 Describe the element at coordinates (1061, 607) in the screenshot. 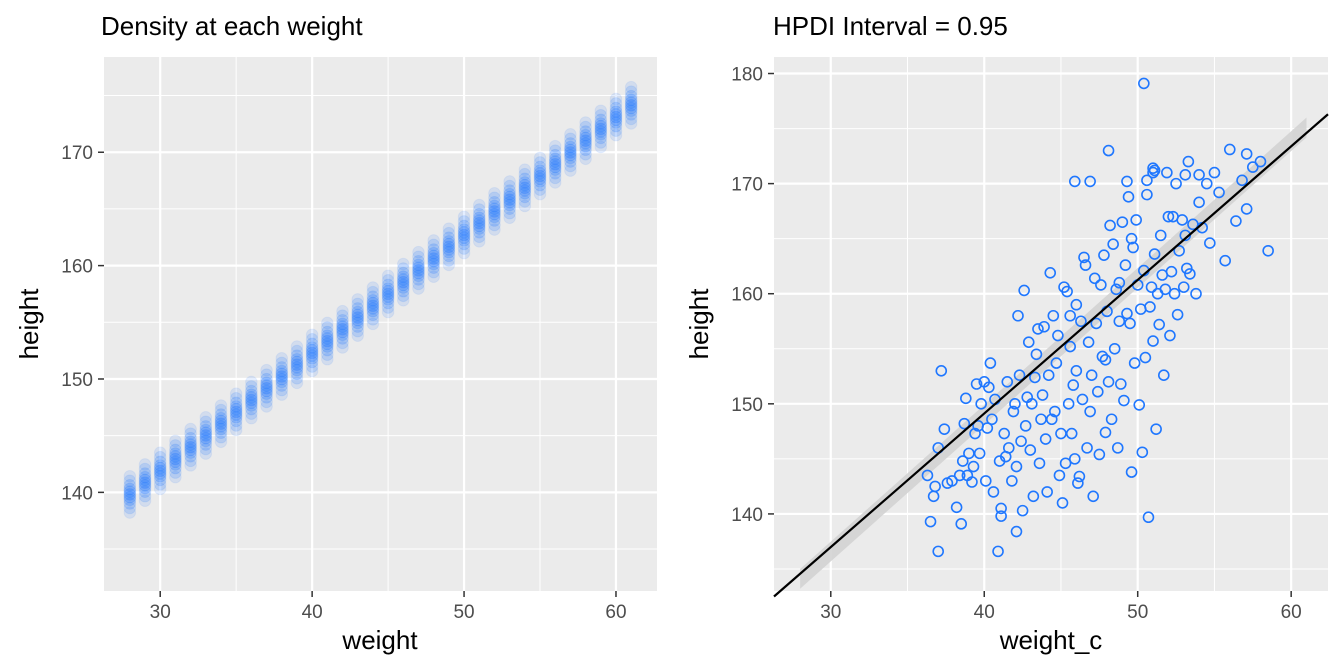

I see `right-x-ticks: 30 40 50 60` at that location.